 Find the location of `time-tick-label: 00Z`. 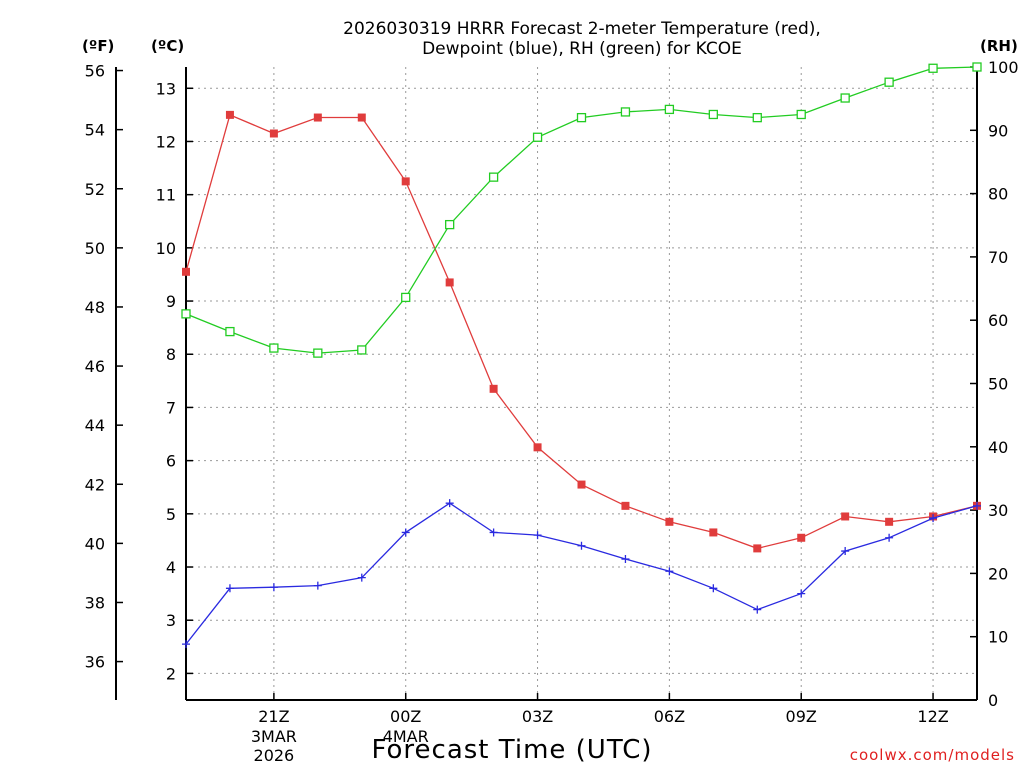

time-tick-label: 00Z is located at coordinates (405, 716).